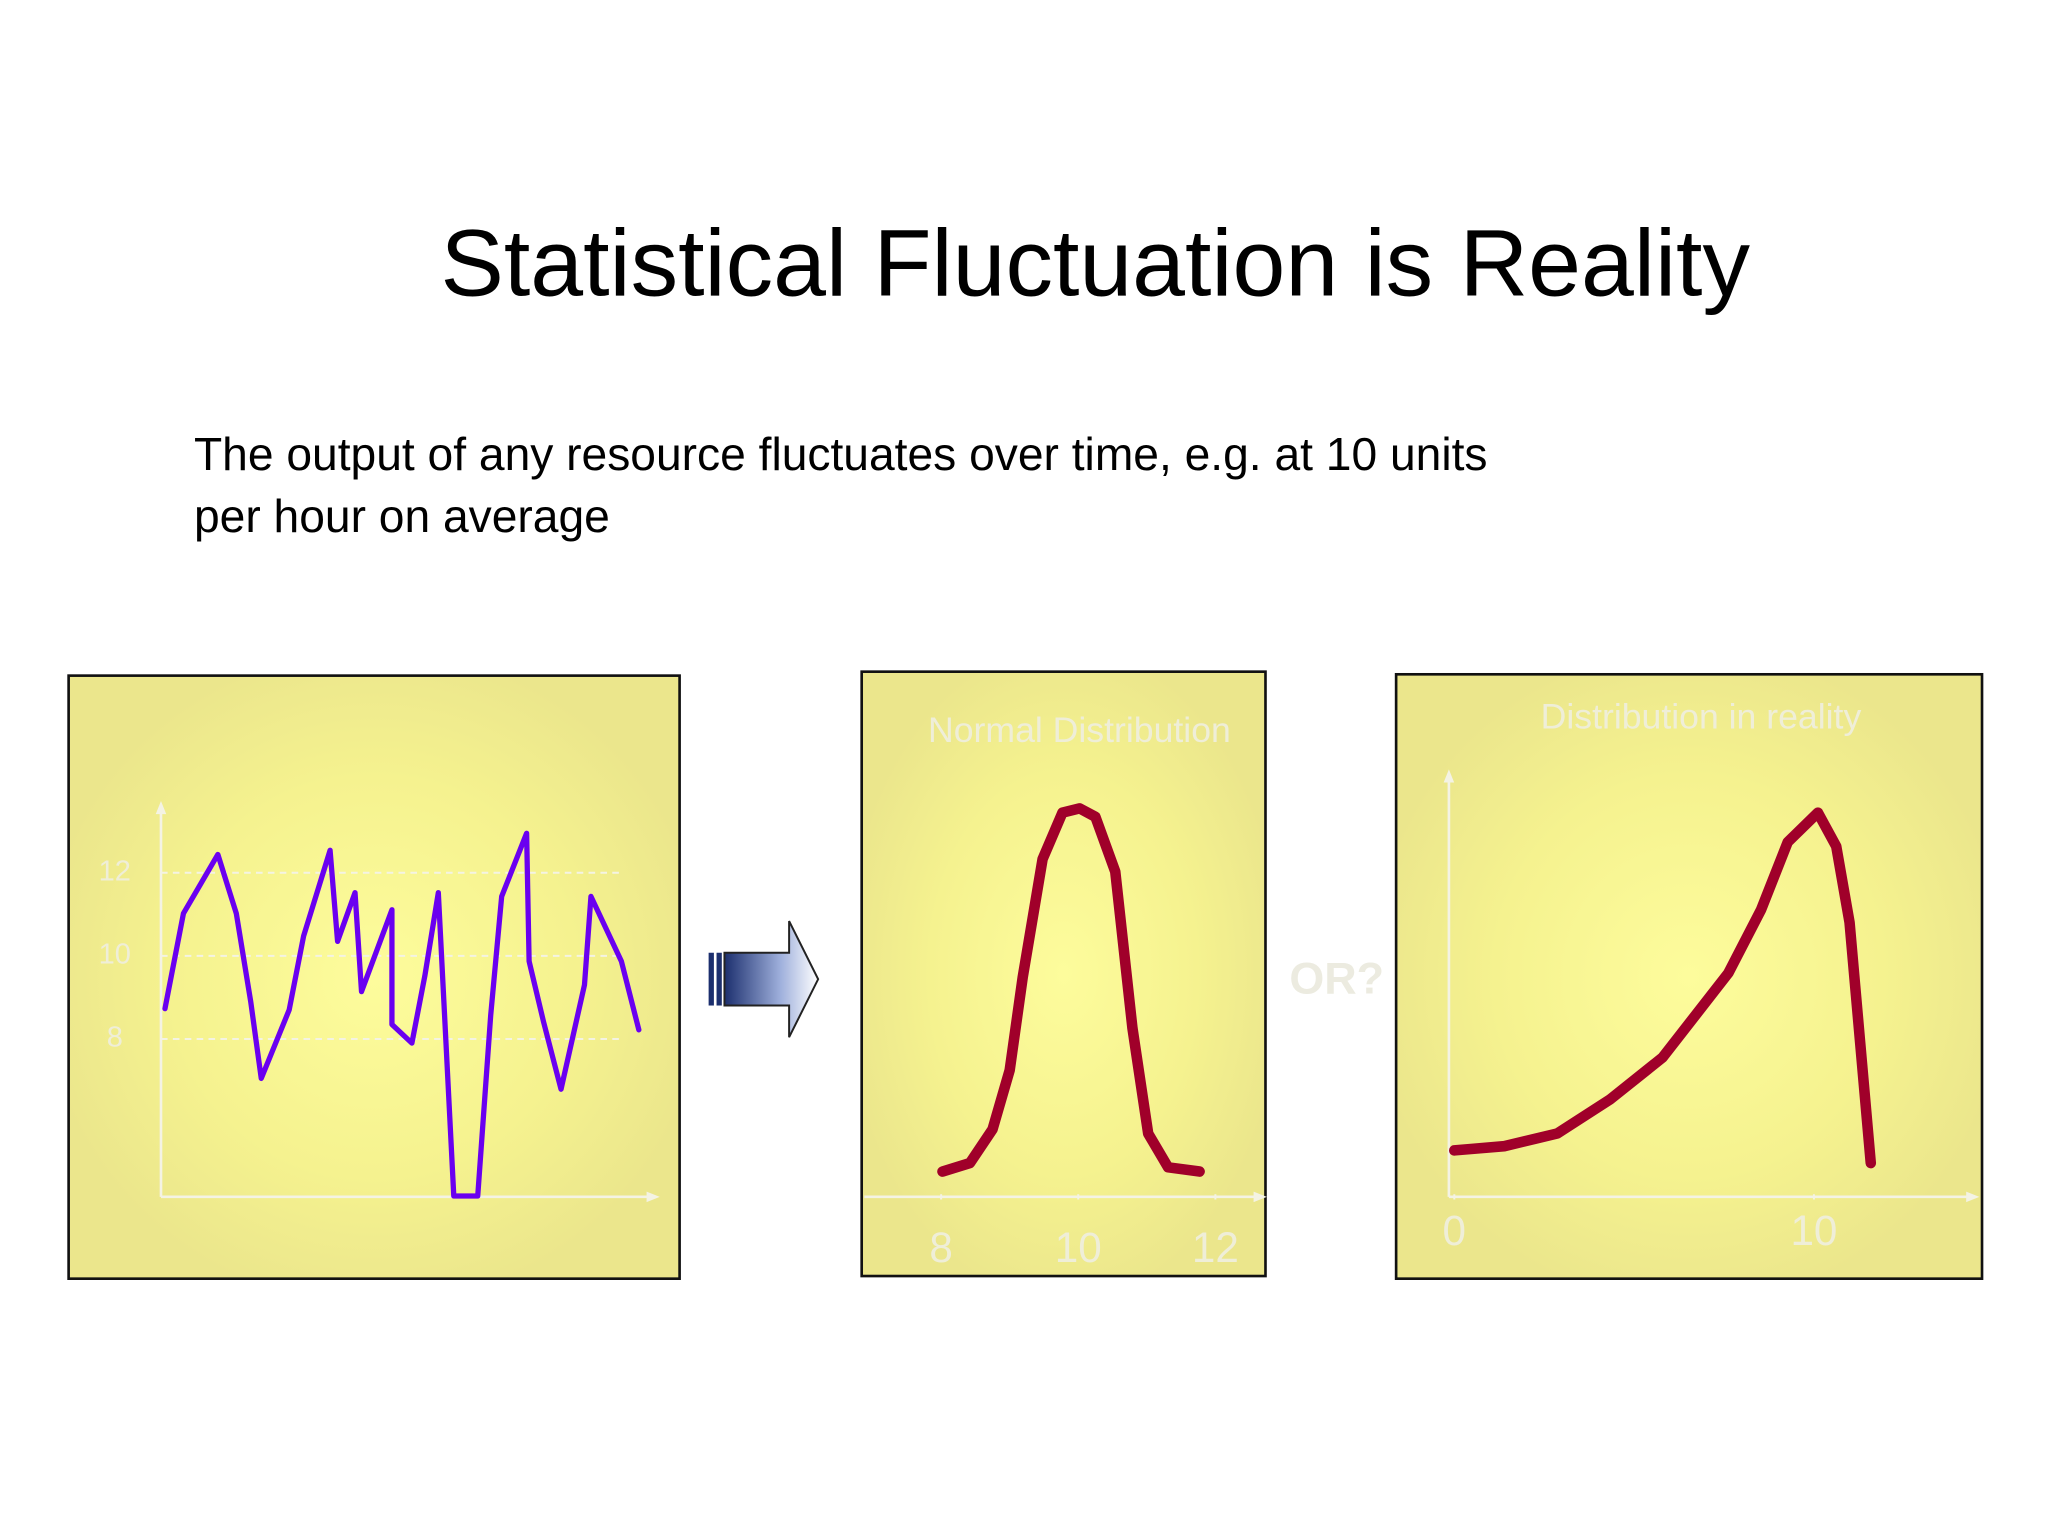 Image resolution: width=2048 pixels, height=1536 pixels. I want to click on chart-title: Distribution in reality, so click(1701, 717).